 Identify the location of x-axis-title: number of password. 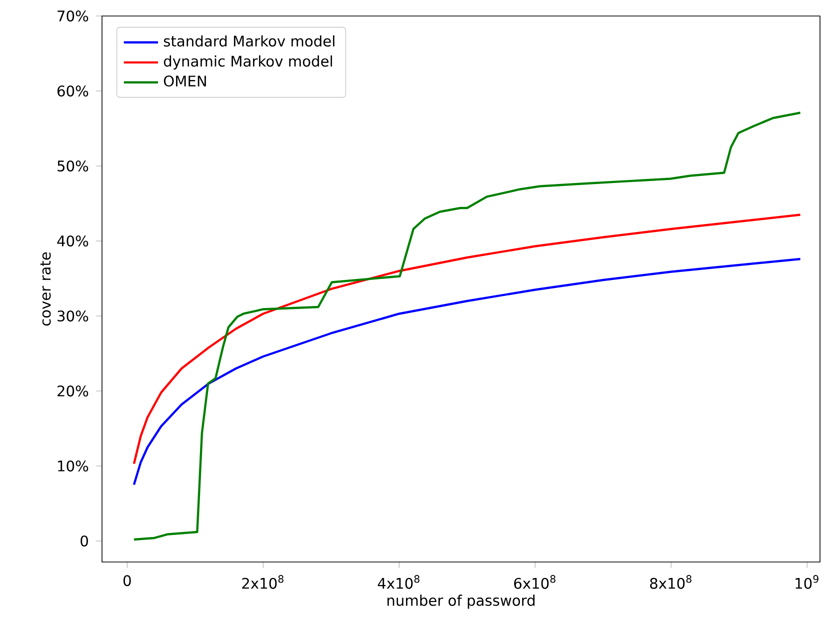
(461, 601).